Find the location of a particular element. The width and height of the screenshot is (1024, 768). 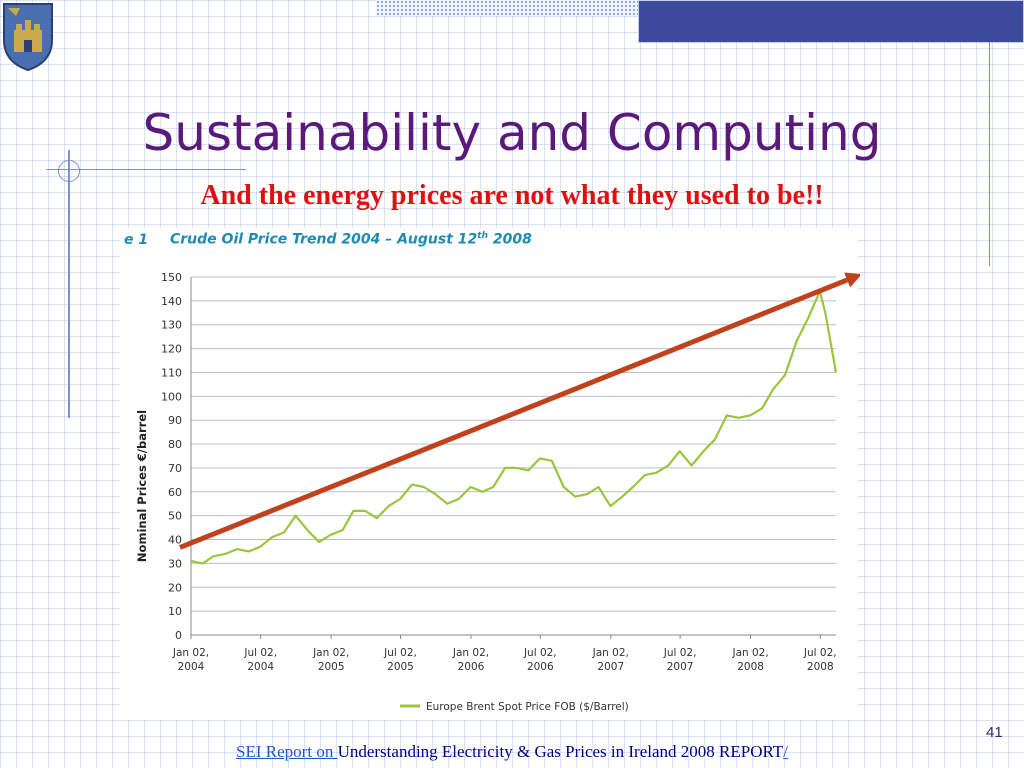

decorative-circle is located at coordinates (69, 171).